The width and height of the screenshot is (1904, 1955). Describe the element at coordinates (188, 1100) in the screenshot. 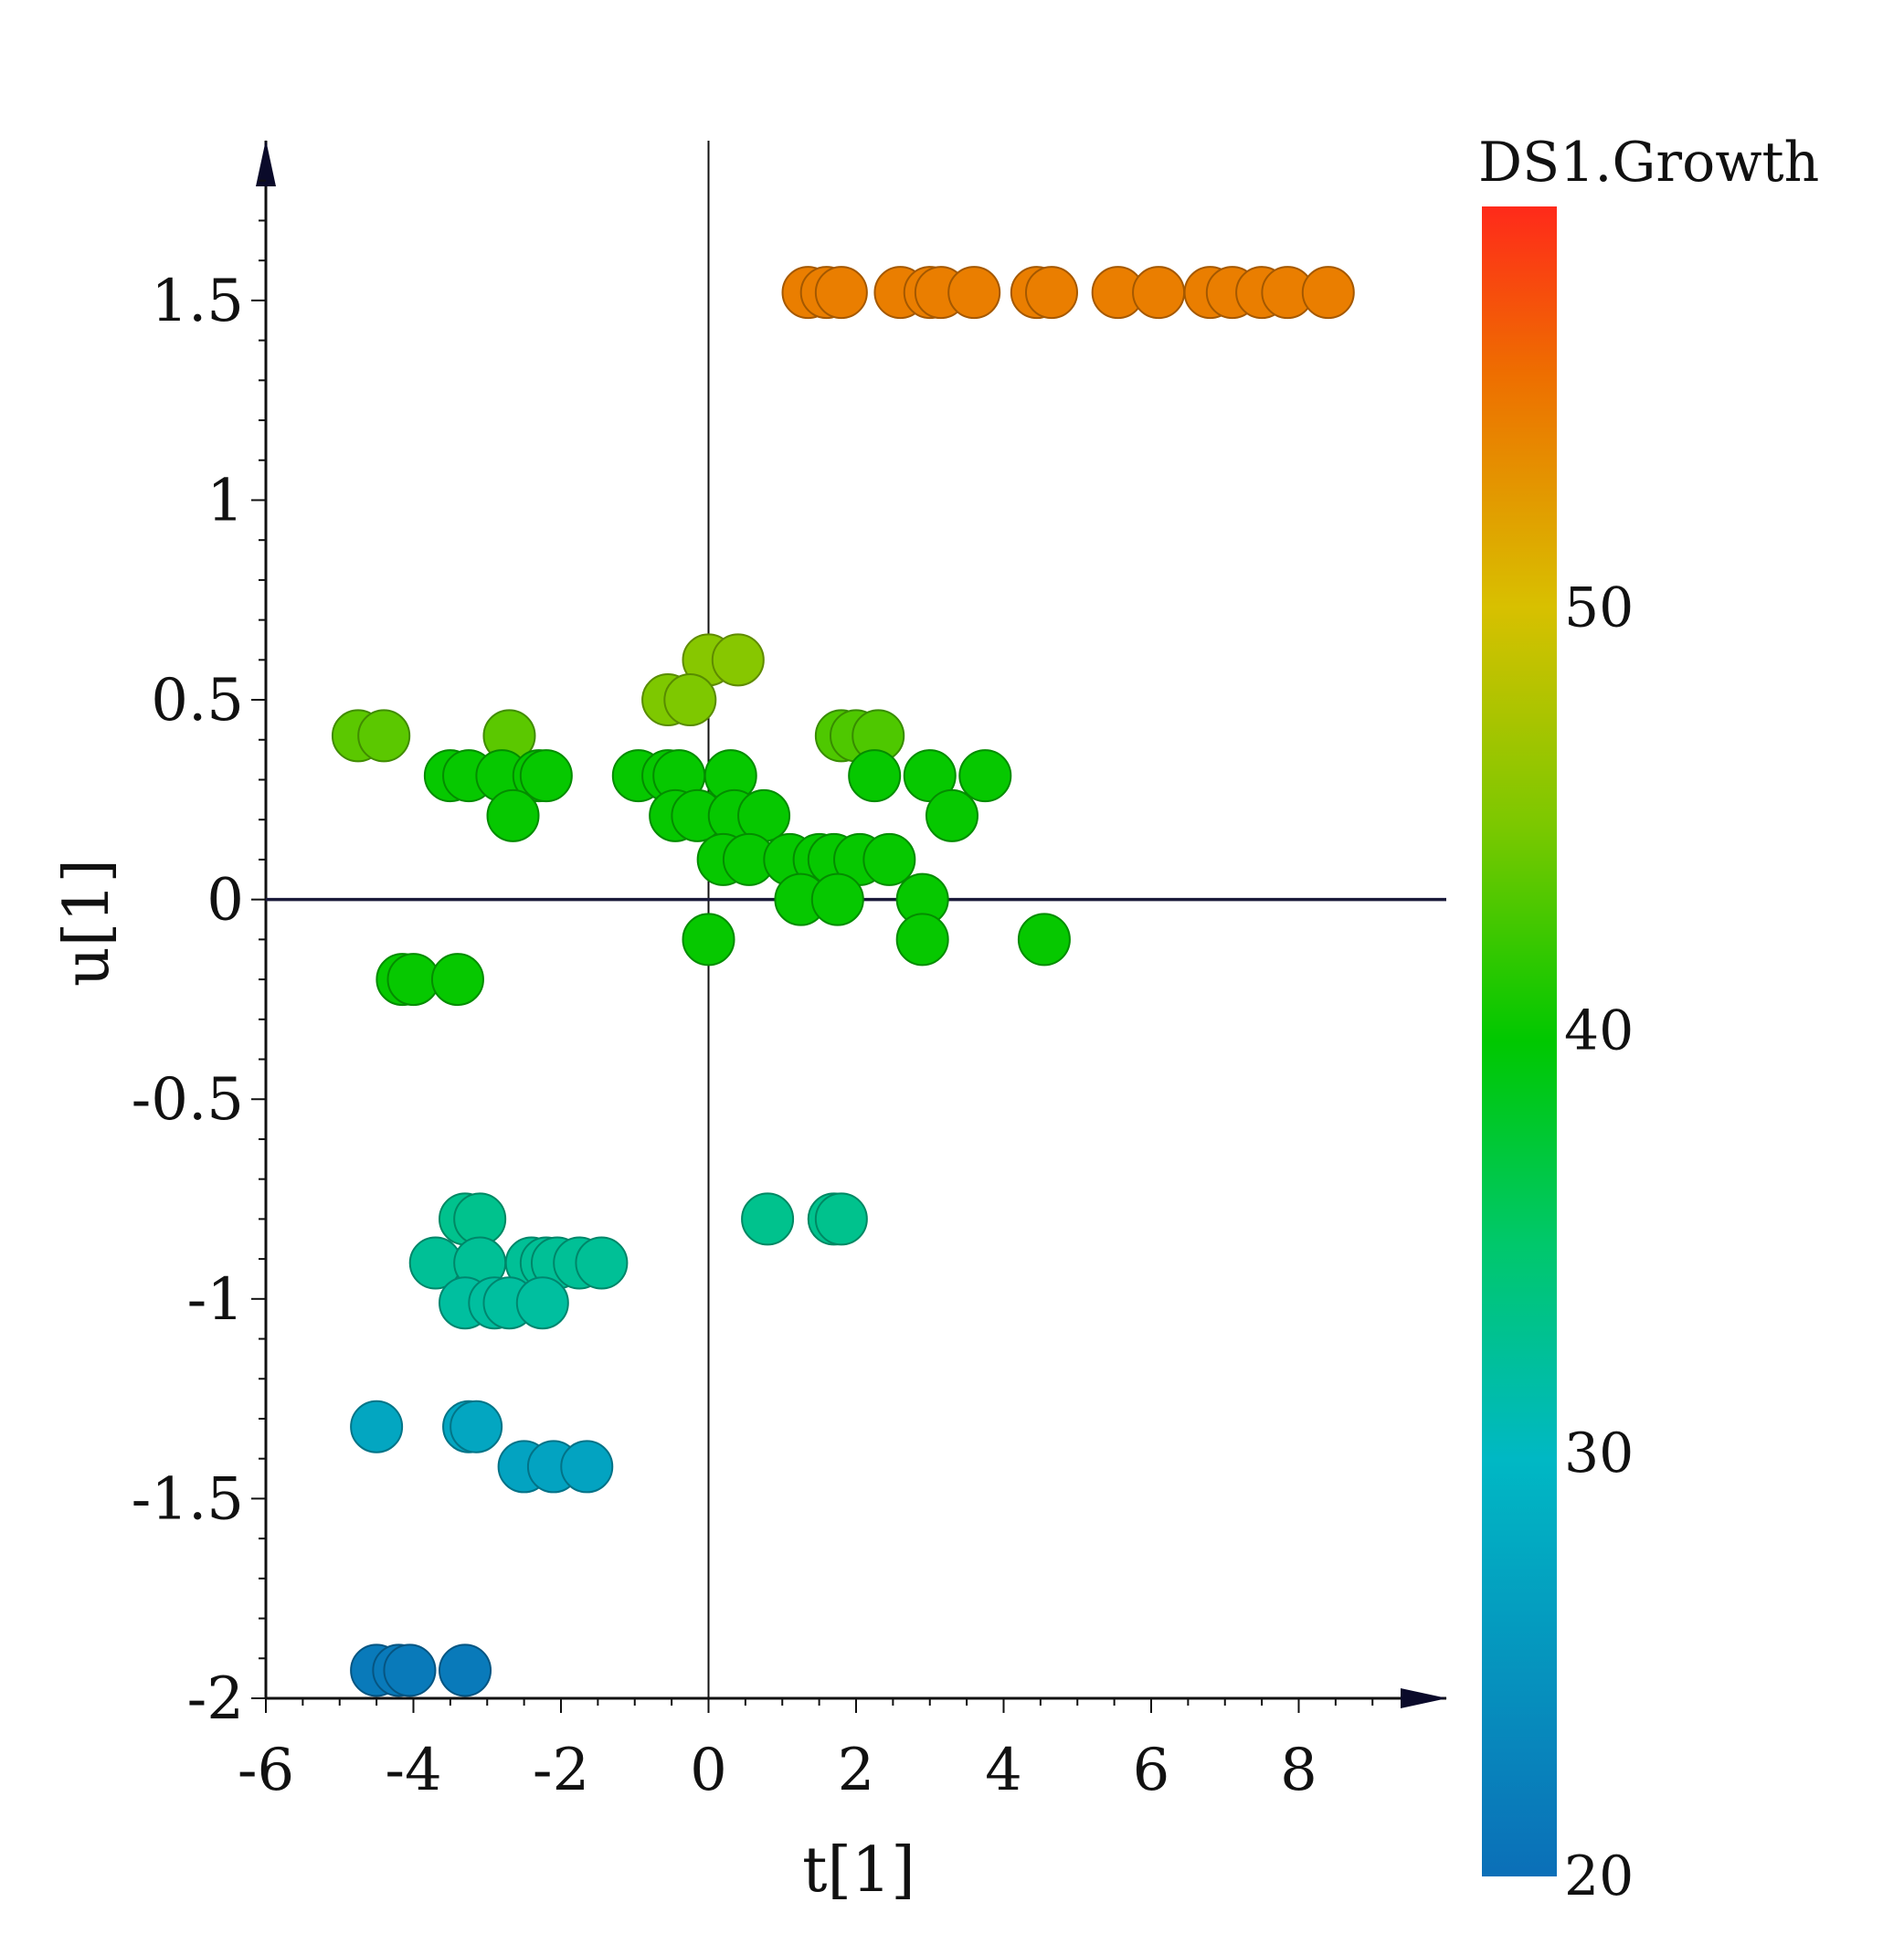

I see `y-tick-label: -0.5` at that location.